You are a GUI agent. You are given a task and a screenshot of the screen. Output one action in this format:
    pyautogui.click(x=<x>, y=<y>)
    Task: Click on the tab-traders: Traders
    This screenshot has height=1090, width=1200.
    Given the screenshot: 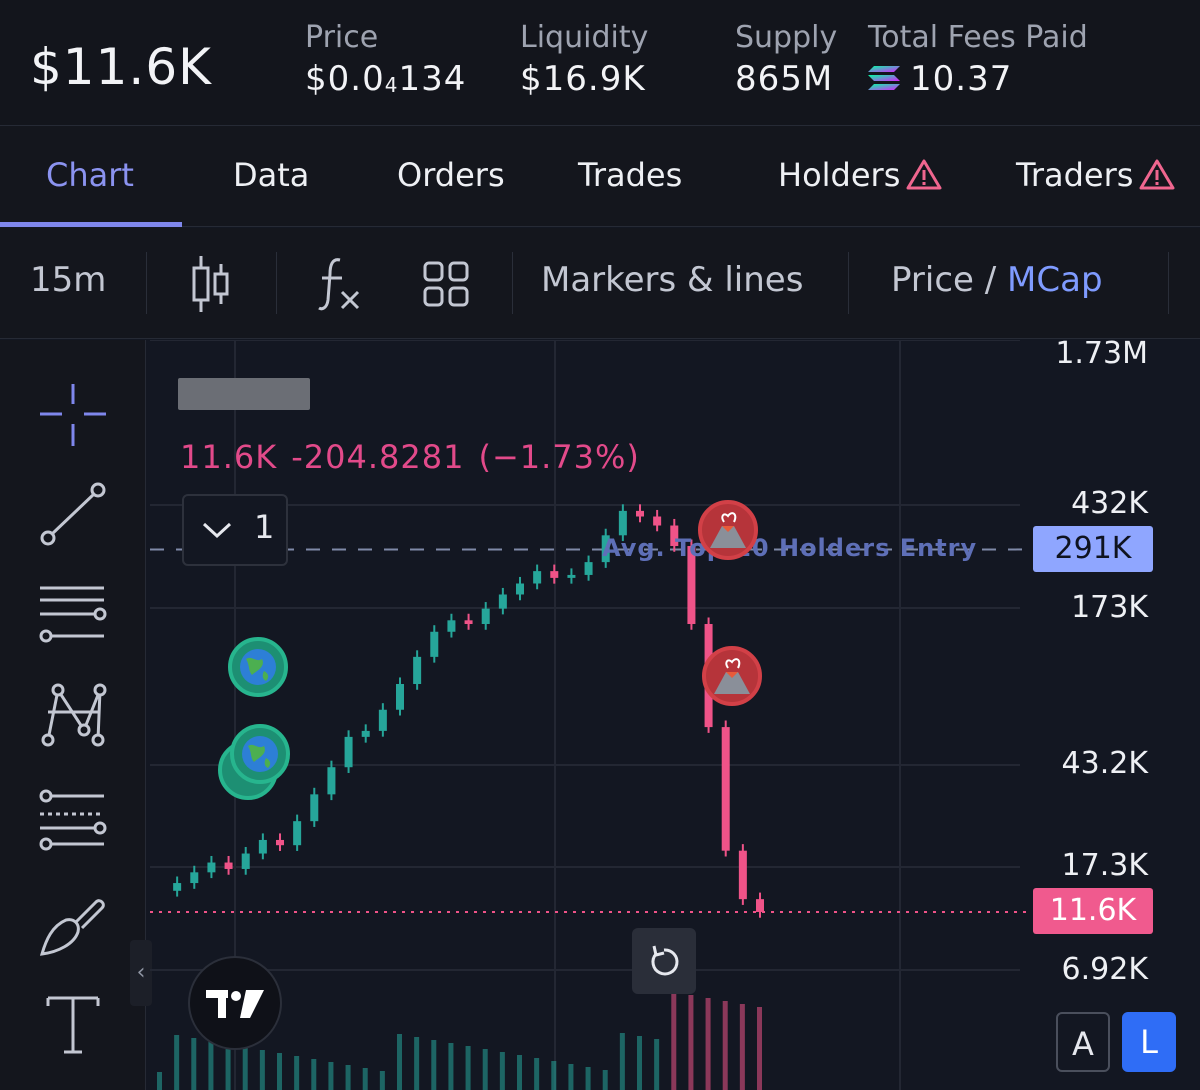 What is the action you would take?
    pyautogui.click(x=1095, y=175)
    